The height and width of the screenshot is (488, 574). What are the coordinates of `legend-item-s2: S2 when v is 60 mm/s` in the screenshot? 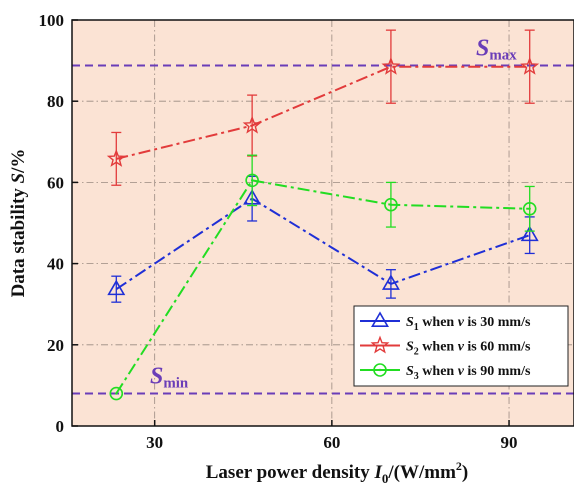 It's located at (445, 346).